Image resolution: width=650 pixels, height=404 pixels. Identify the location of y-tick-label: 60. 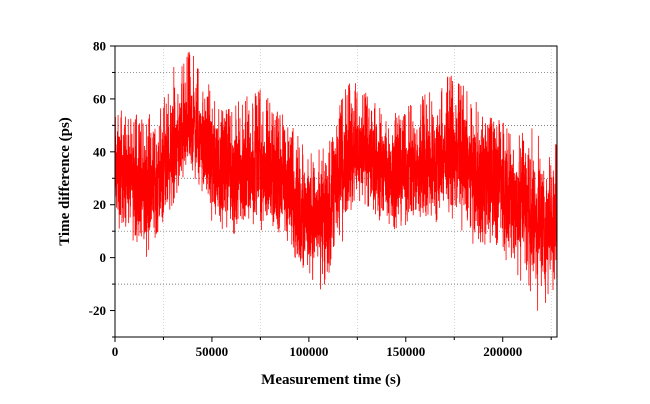
(99, 98).